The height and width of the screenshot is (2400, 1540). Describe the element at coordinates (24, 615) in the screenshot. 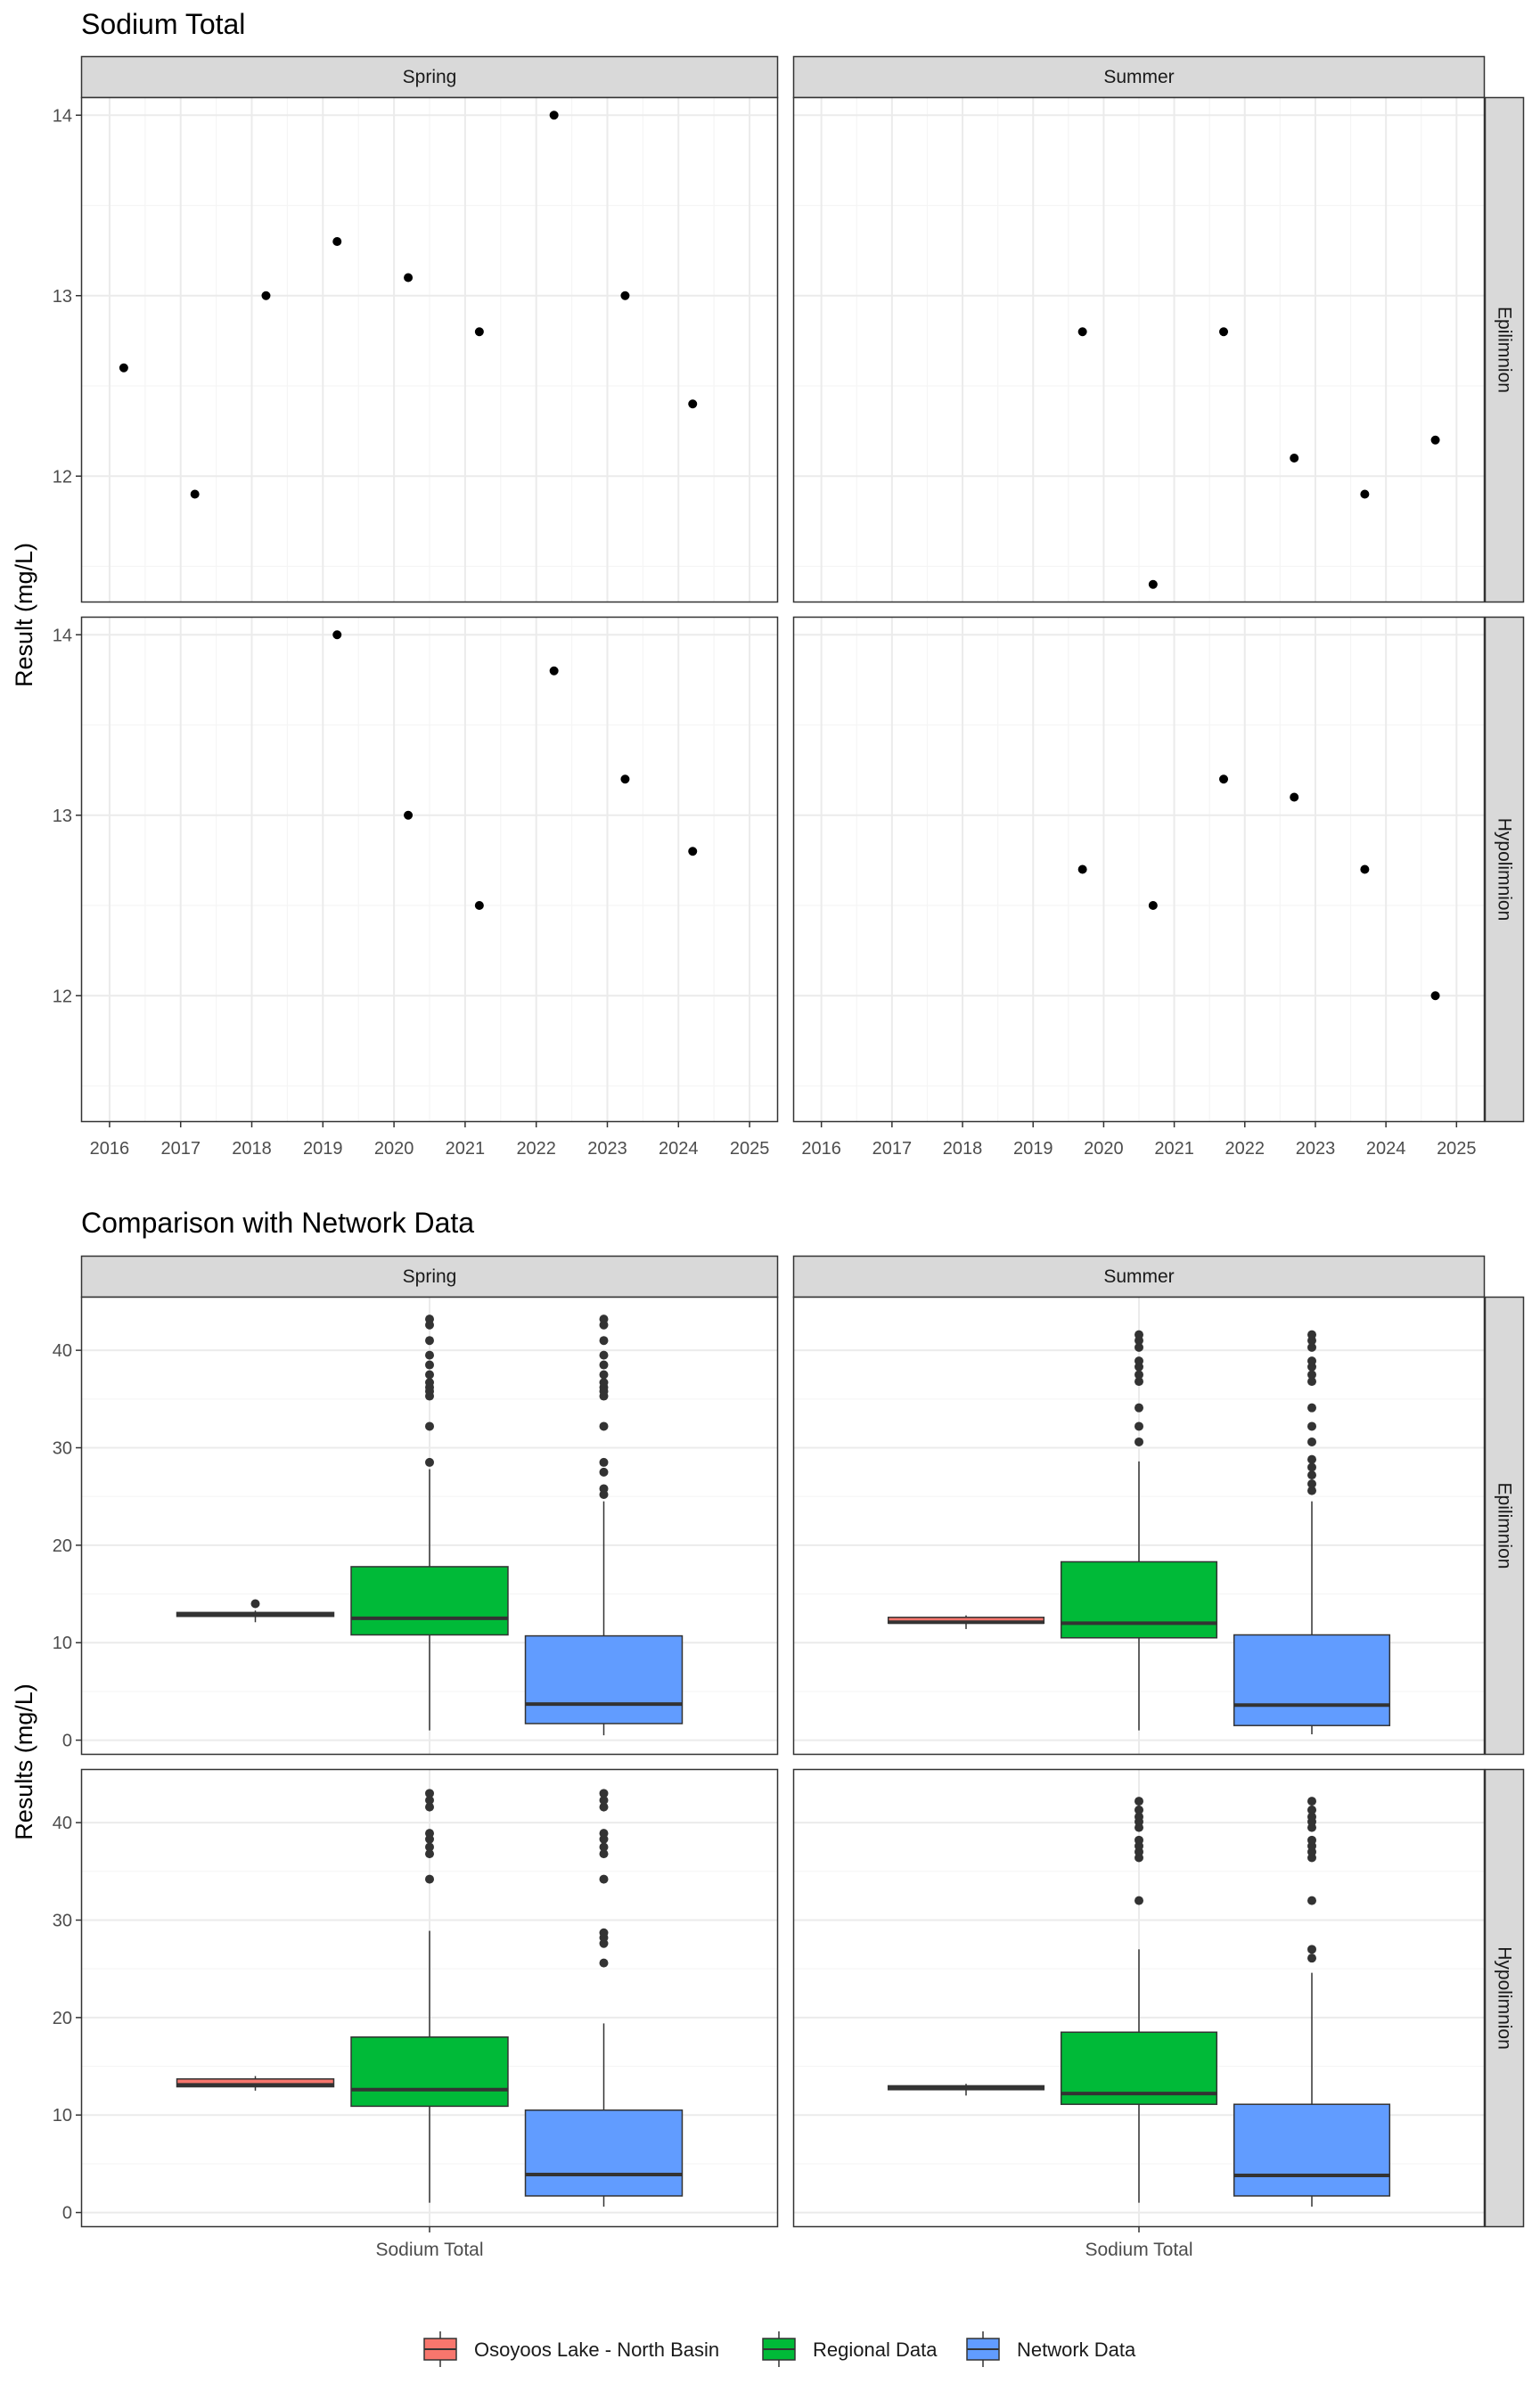

I see `chart1-y-axis-label: Result (mg/L)` at that location.